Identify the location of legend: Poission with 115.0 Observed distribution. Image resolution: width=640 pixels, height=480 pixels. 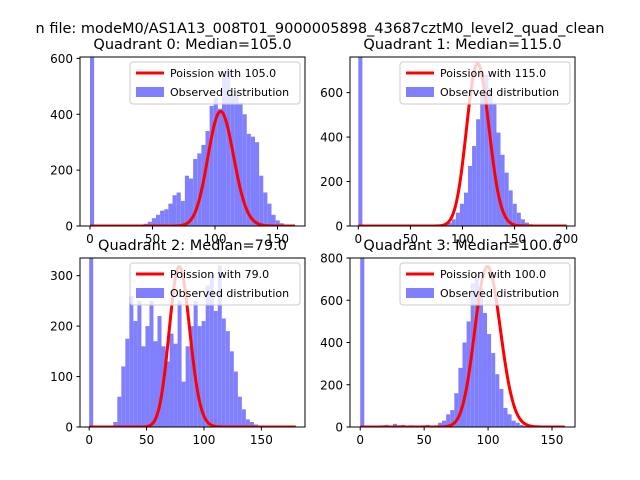
(485, 83).